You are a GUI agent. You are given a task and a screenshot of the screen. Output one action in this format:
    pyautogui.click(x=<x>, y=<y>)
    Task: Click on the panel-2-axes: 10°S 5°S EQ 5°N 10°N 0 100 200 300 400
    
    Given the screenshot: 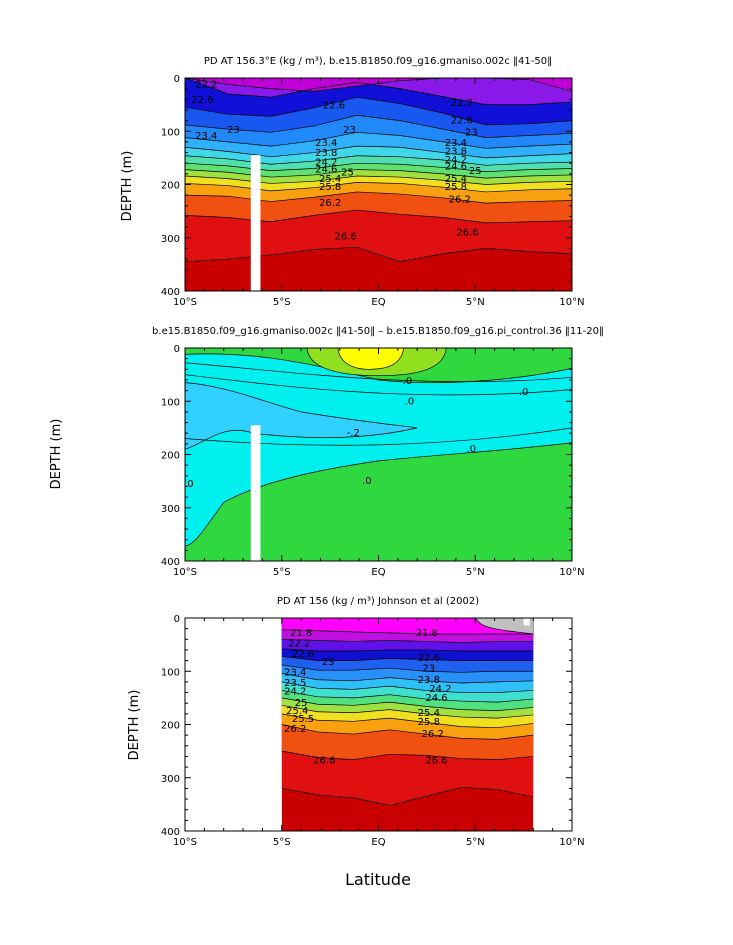 What is the action you would take?
    pyautogui.click(x=373, y=461)
    